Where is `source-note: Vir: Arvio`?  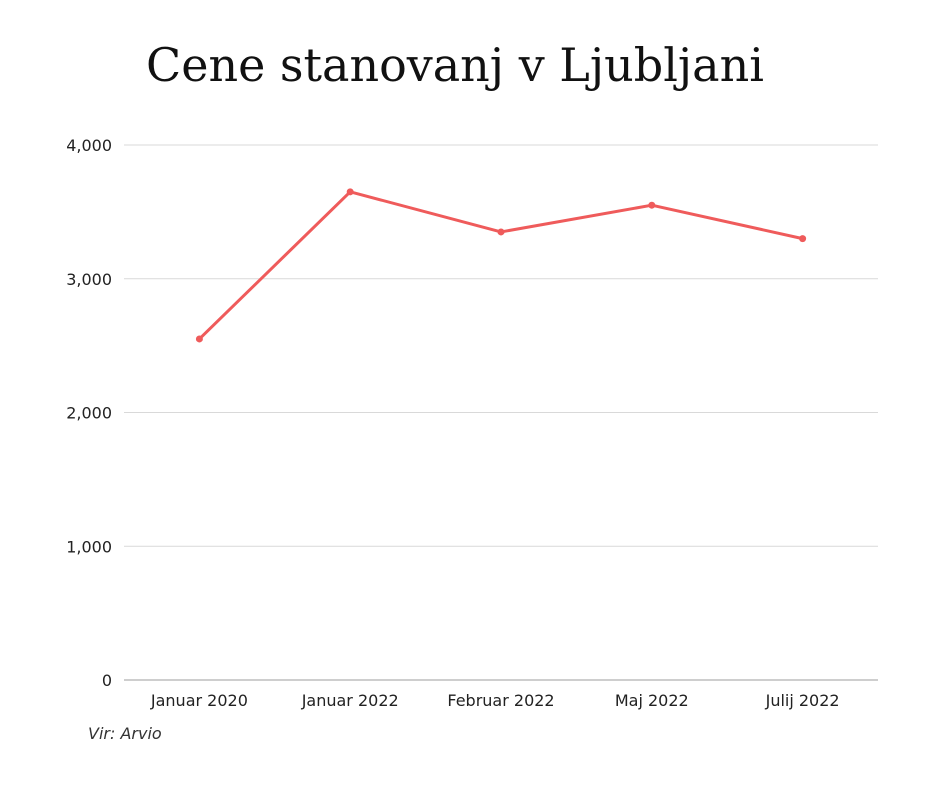
source-note: Vir: Arvio is located at coordinates (125, 733).